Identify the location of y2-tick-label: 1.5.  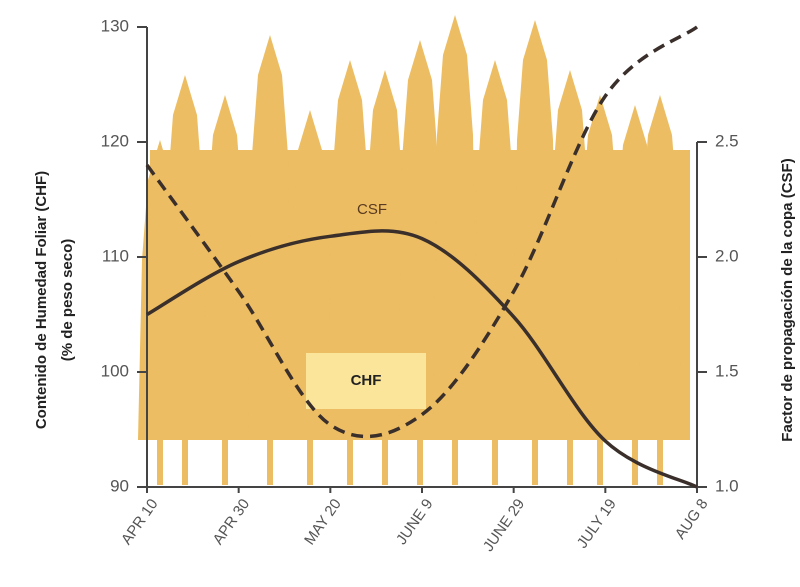
(727, 370).